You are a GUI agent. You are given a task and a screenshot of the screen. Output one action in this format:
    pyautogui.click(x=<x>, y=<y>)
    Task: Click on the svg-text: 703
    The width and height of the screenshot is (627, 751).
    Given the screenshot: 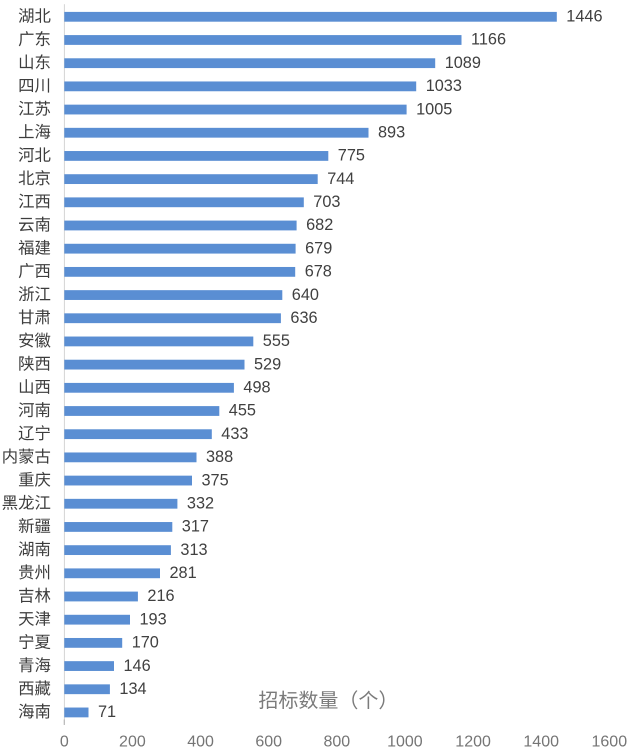 What is the action you would take?
    pyautogui.click(x=326, y=202)
    